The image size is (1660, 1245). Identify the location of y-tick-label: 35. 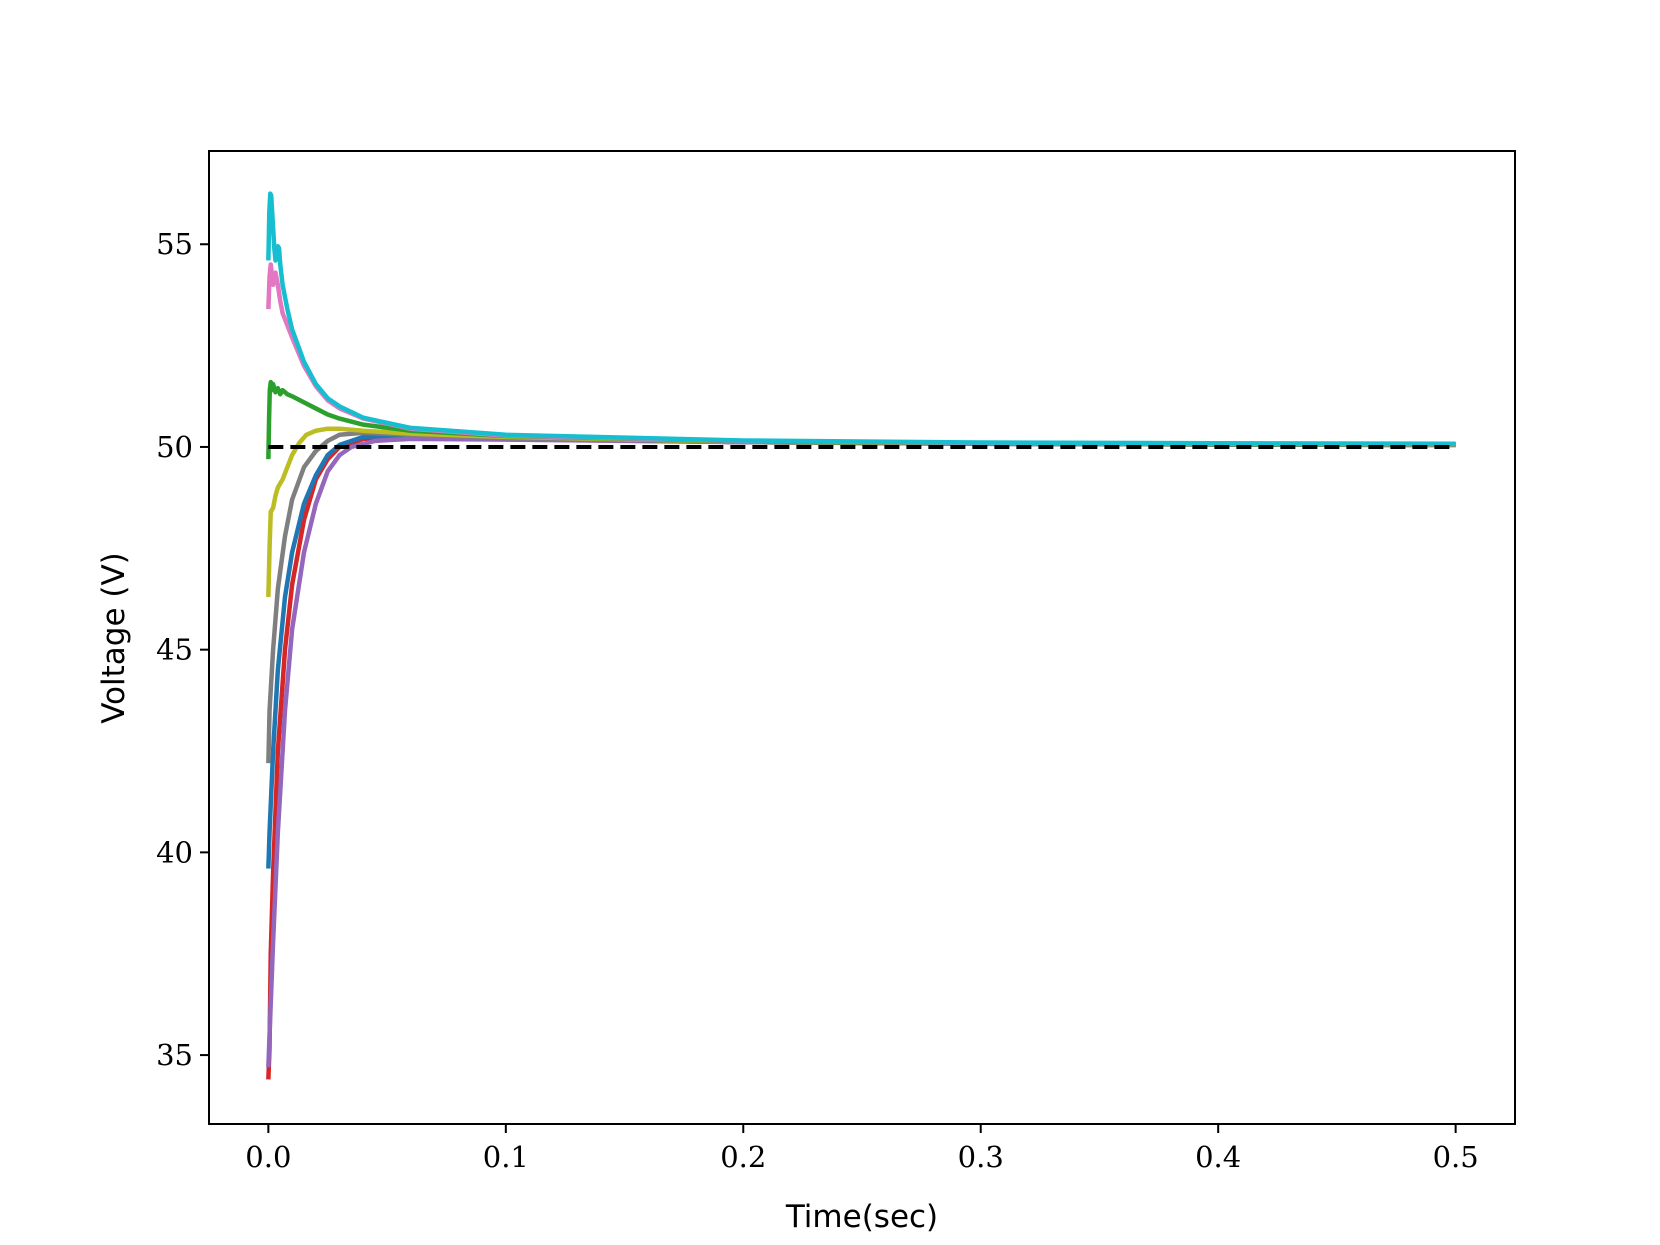
(174, 1055).